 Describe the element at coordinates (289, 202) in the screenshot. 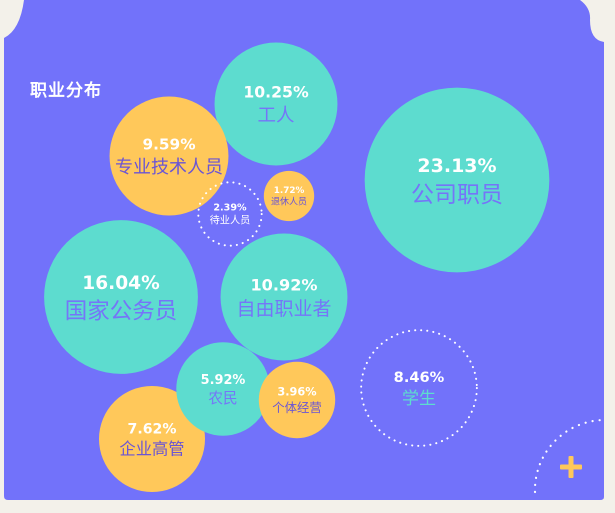

I see `bubble-category-label: 退休人员` at that location.